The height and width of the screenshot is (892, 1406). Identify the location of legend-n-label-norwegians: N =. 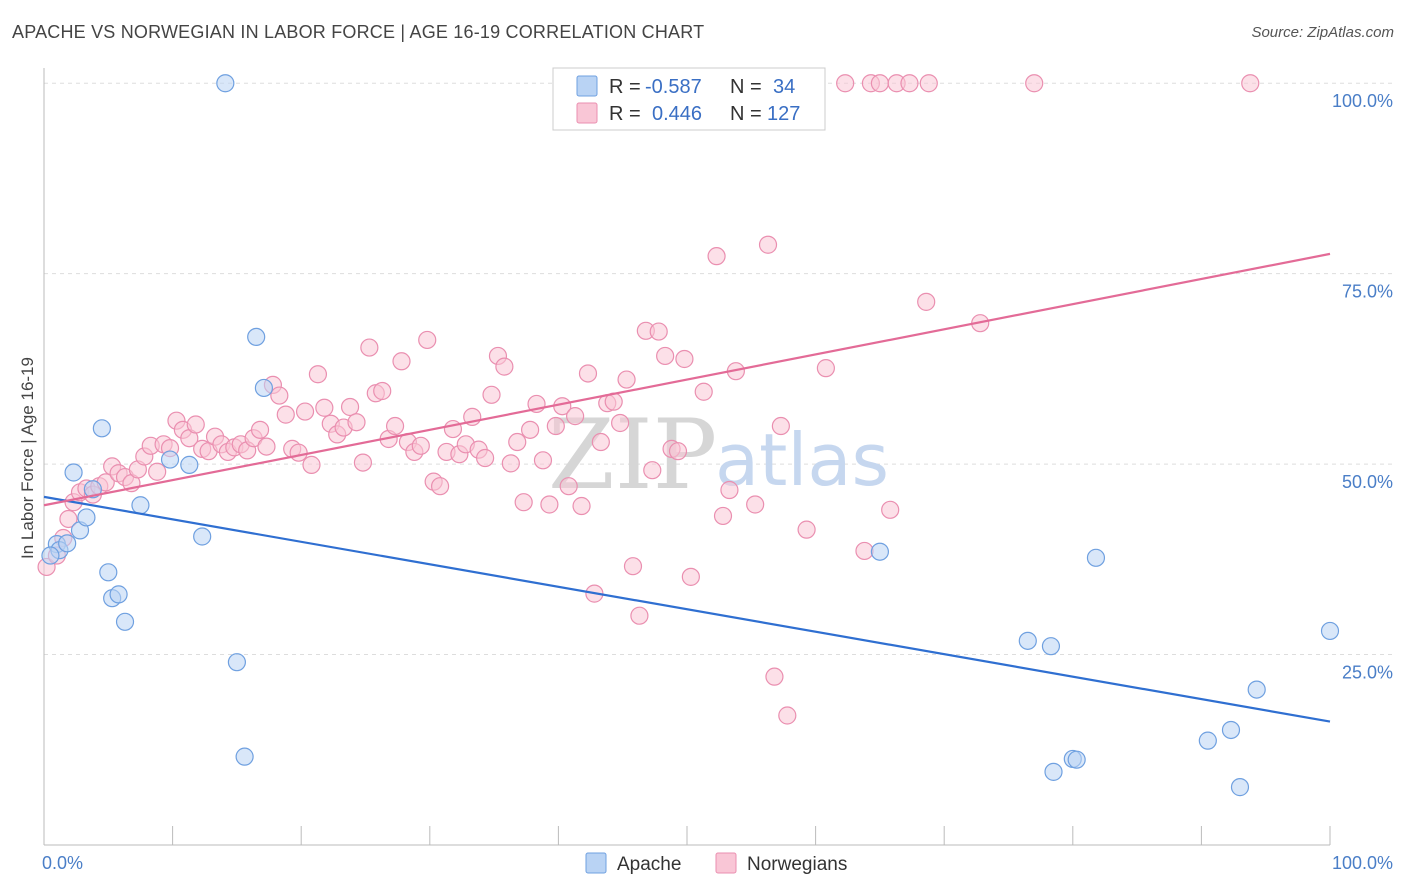
(746, 114).